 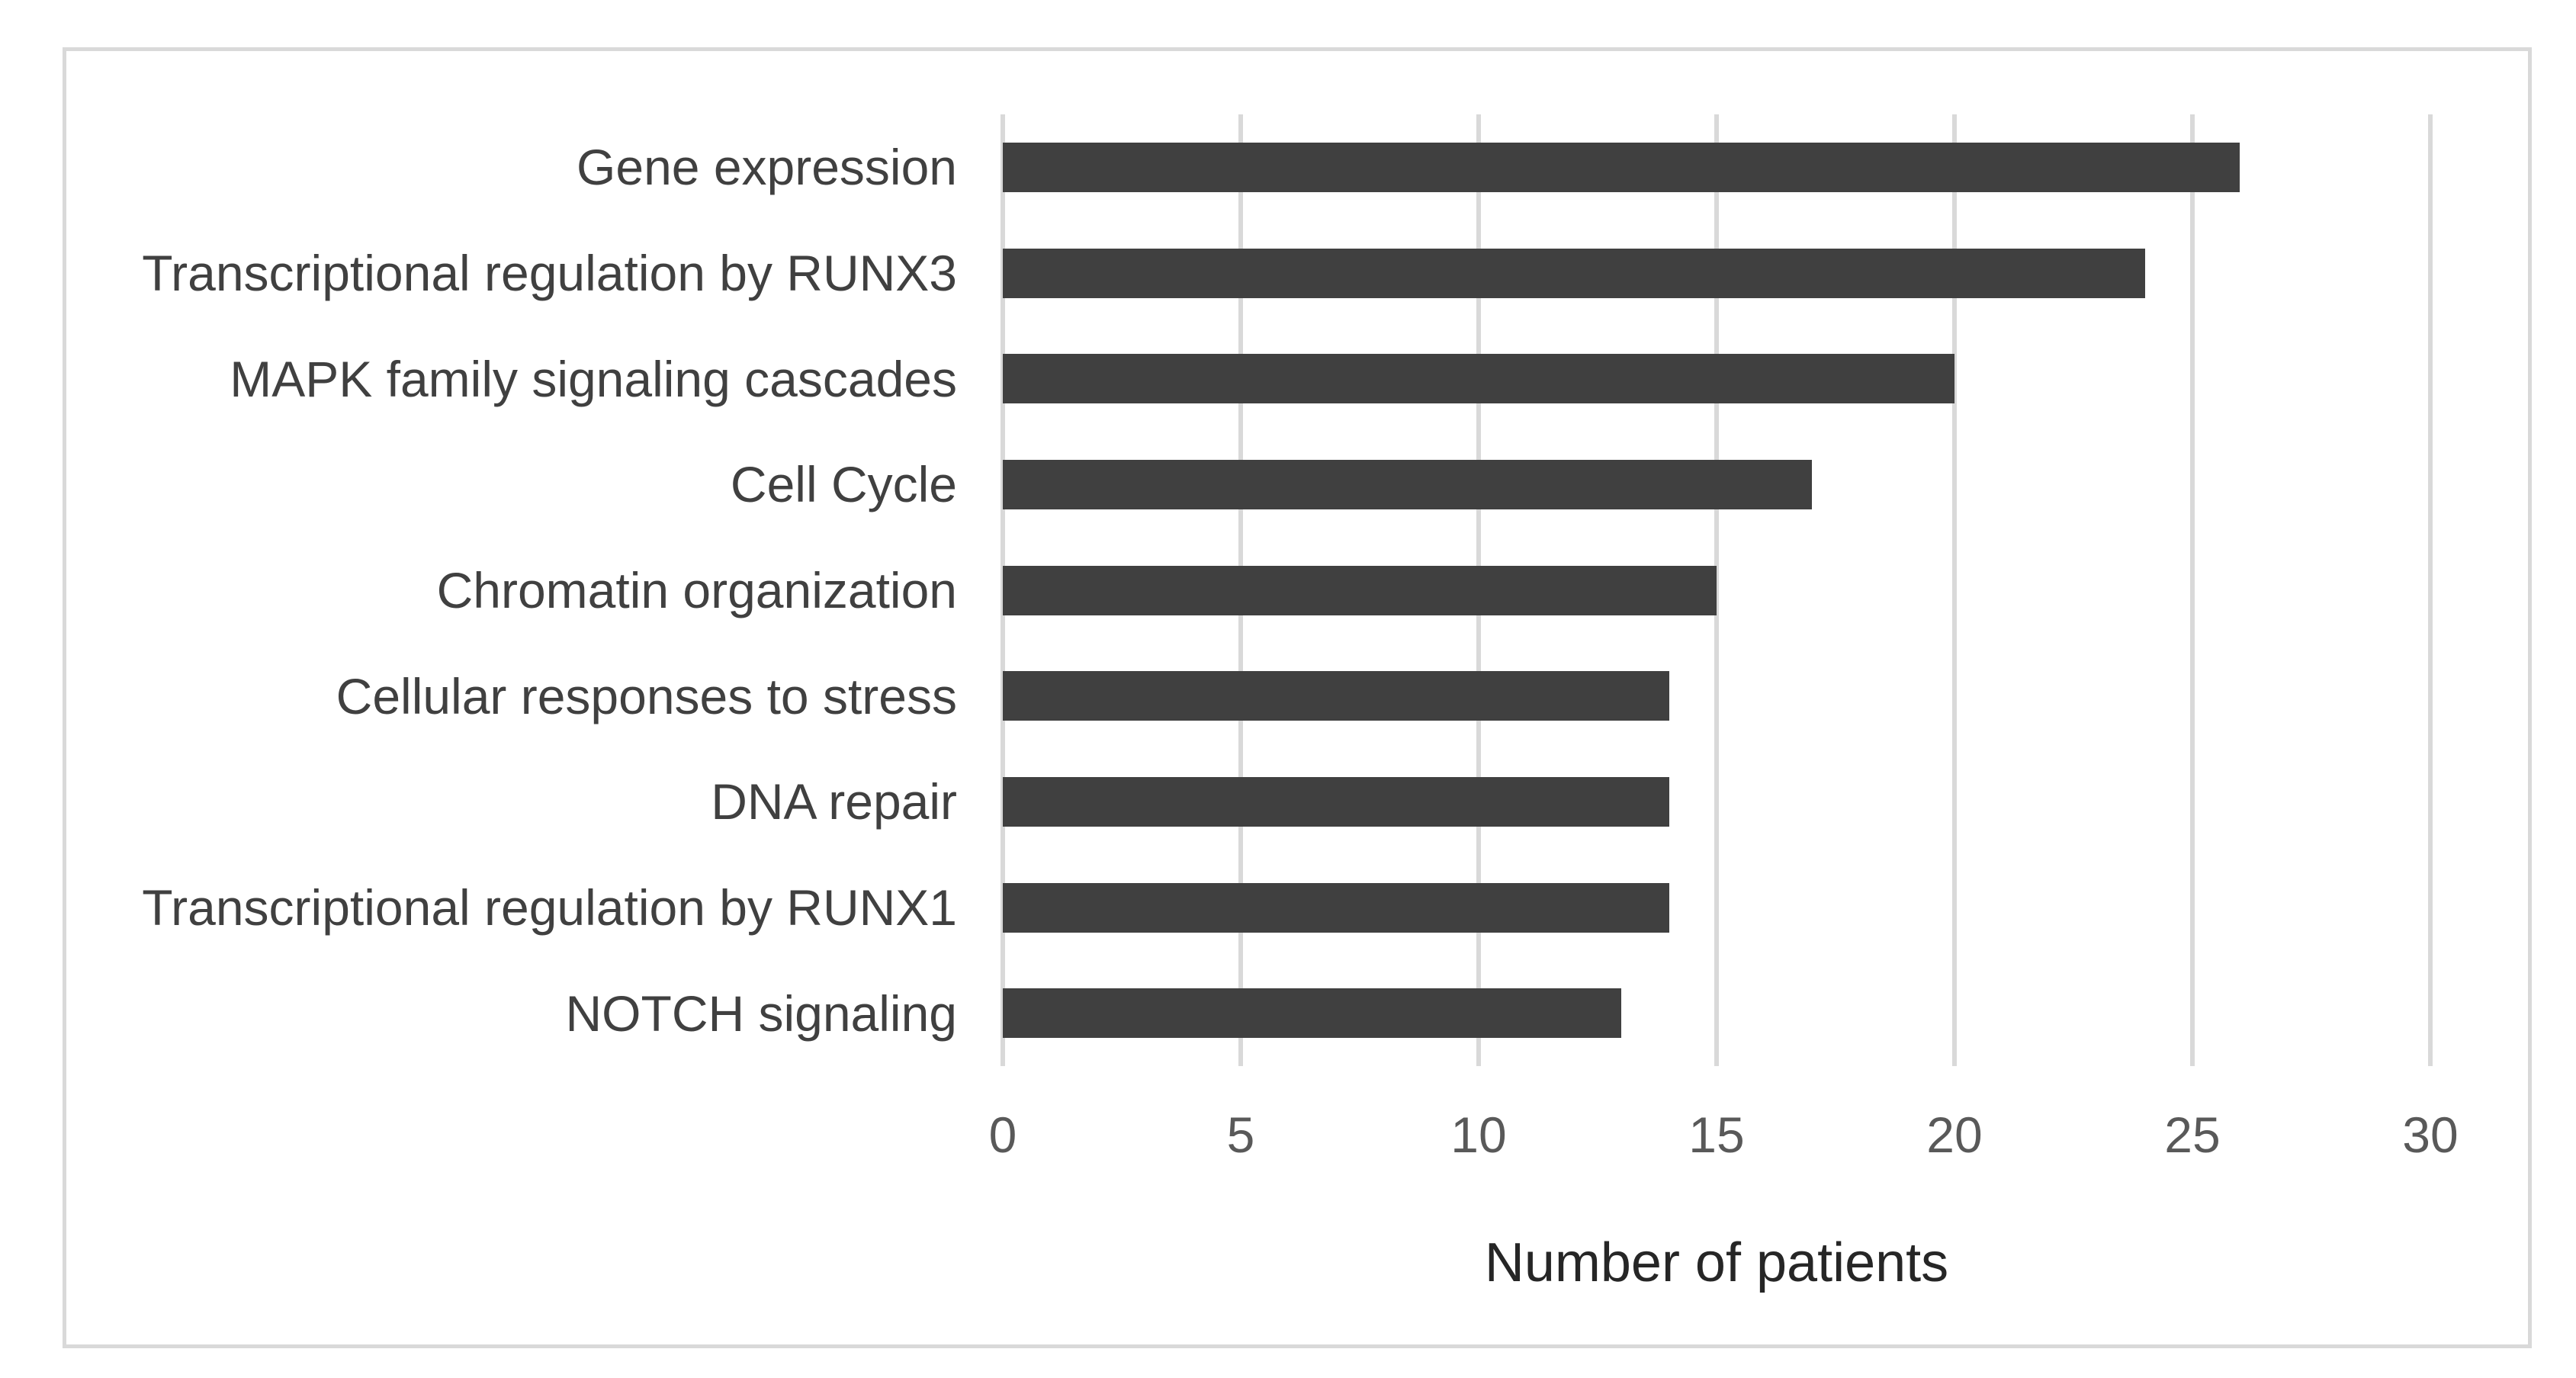 I want to click on category-label: DNA repair, so click(x=834, y=801).